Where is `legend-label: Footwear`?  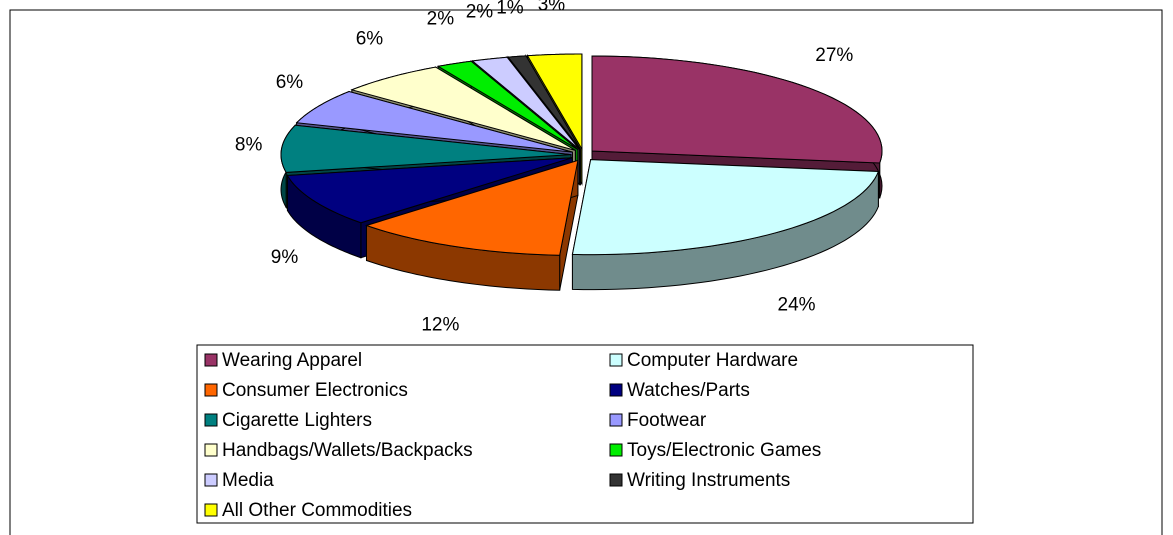
legend-label: Footwear is located at coordinates (667, 420).